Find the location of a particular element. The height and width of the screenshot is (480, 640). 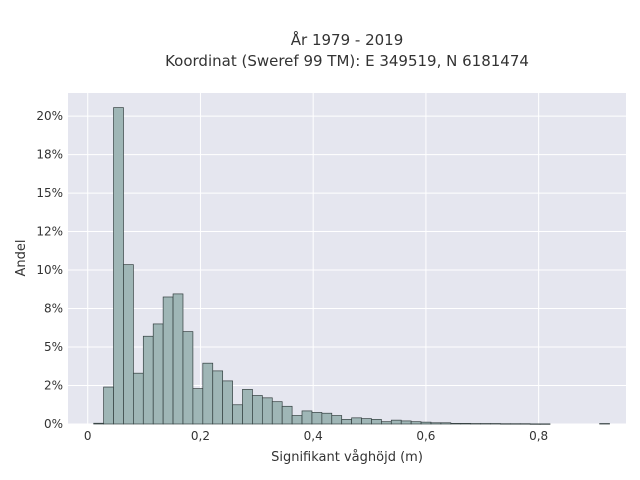

x-axis-ticks: 0 0,2 0,4 0,6 0,8 is located at coordinates (316, 436).